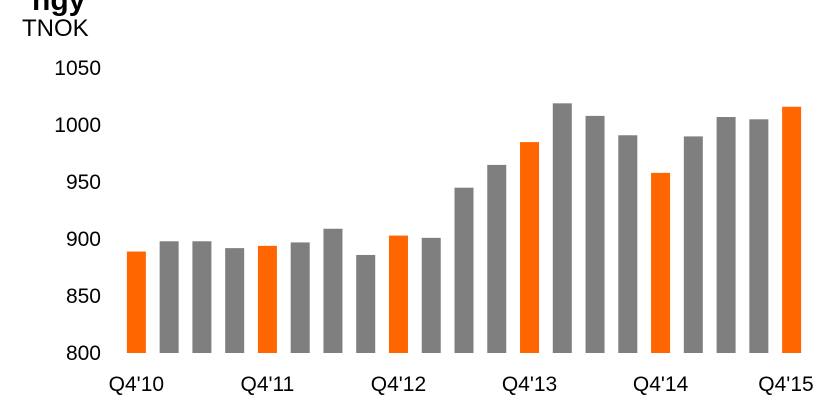 The width and height of the screenshot is (836, 399). Describe the element at coordinates (497, 258) in the screenshot. I see `bar-Q313` at that location.